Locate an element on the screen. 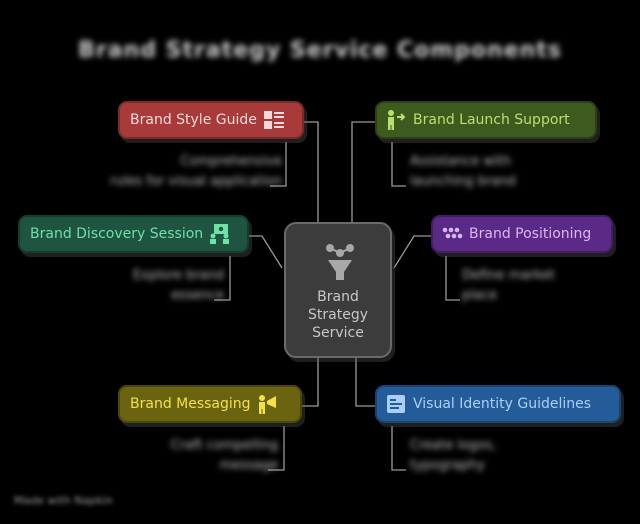 This screenshot has height=524, width=640. node-brand-launch-support: Brand Launch Support is located at coordinates (486, 120).